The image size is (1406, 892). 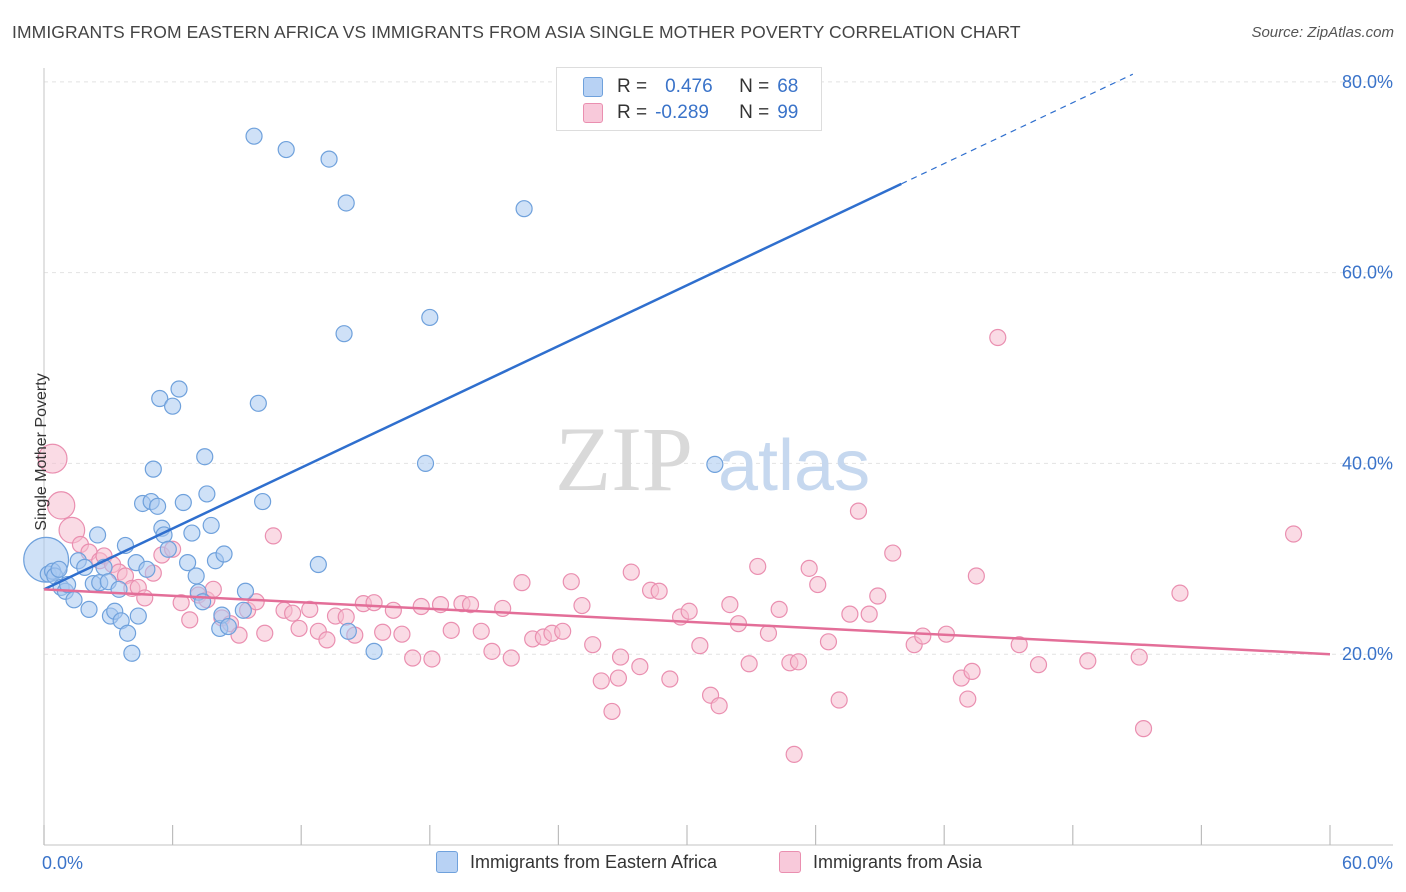 I want to click on y-axis-label: Single Mother Poverty, so click(x=41, y=452).